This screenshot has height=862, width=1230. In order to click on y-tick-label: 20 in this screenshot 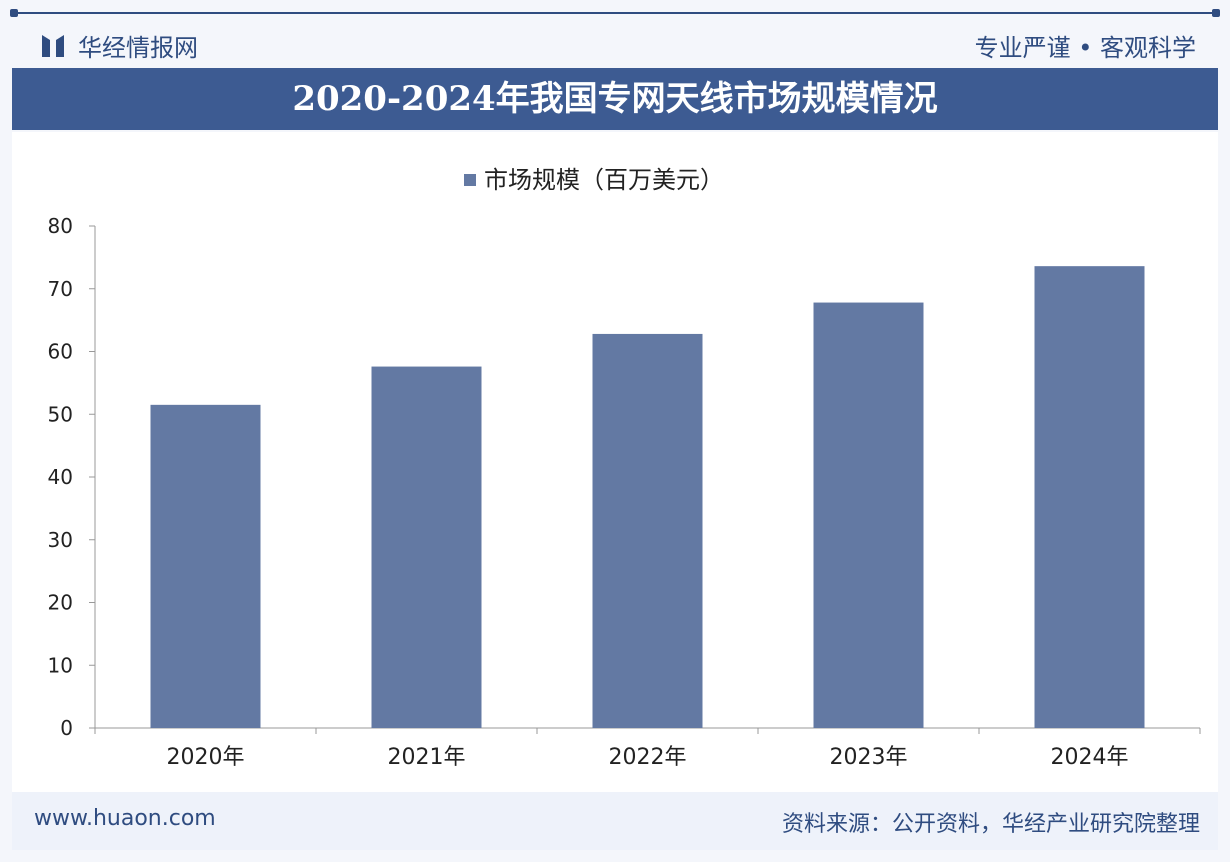, I will do `click(60, 603)`.